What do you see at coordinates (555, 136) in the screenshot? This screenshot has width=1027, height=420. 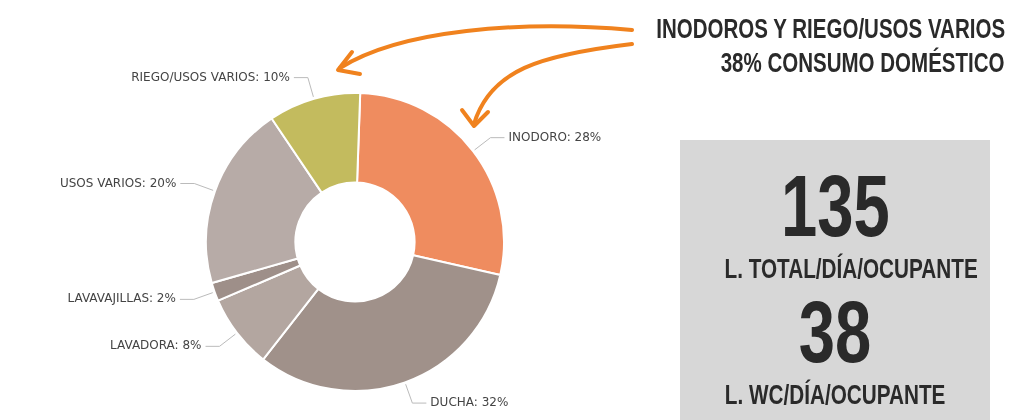 I see `slice-label: INODORO: 28%` at bounding box center [555, 136].